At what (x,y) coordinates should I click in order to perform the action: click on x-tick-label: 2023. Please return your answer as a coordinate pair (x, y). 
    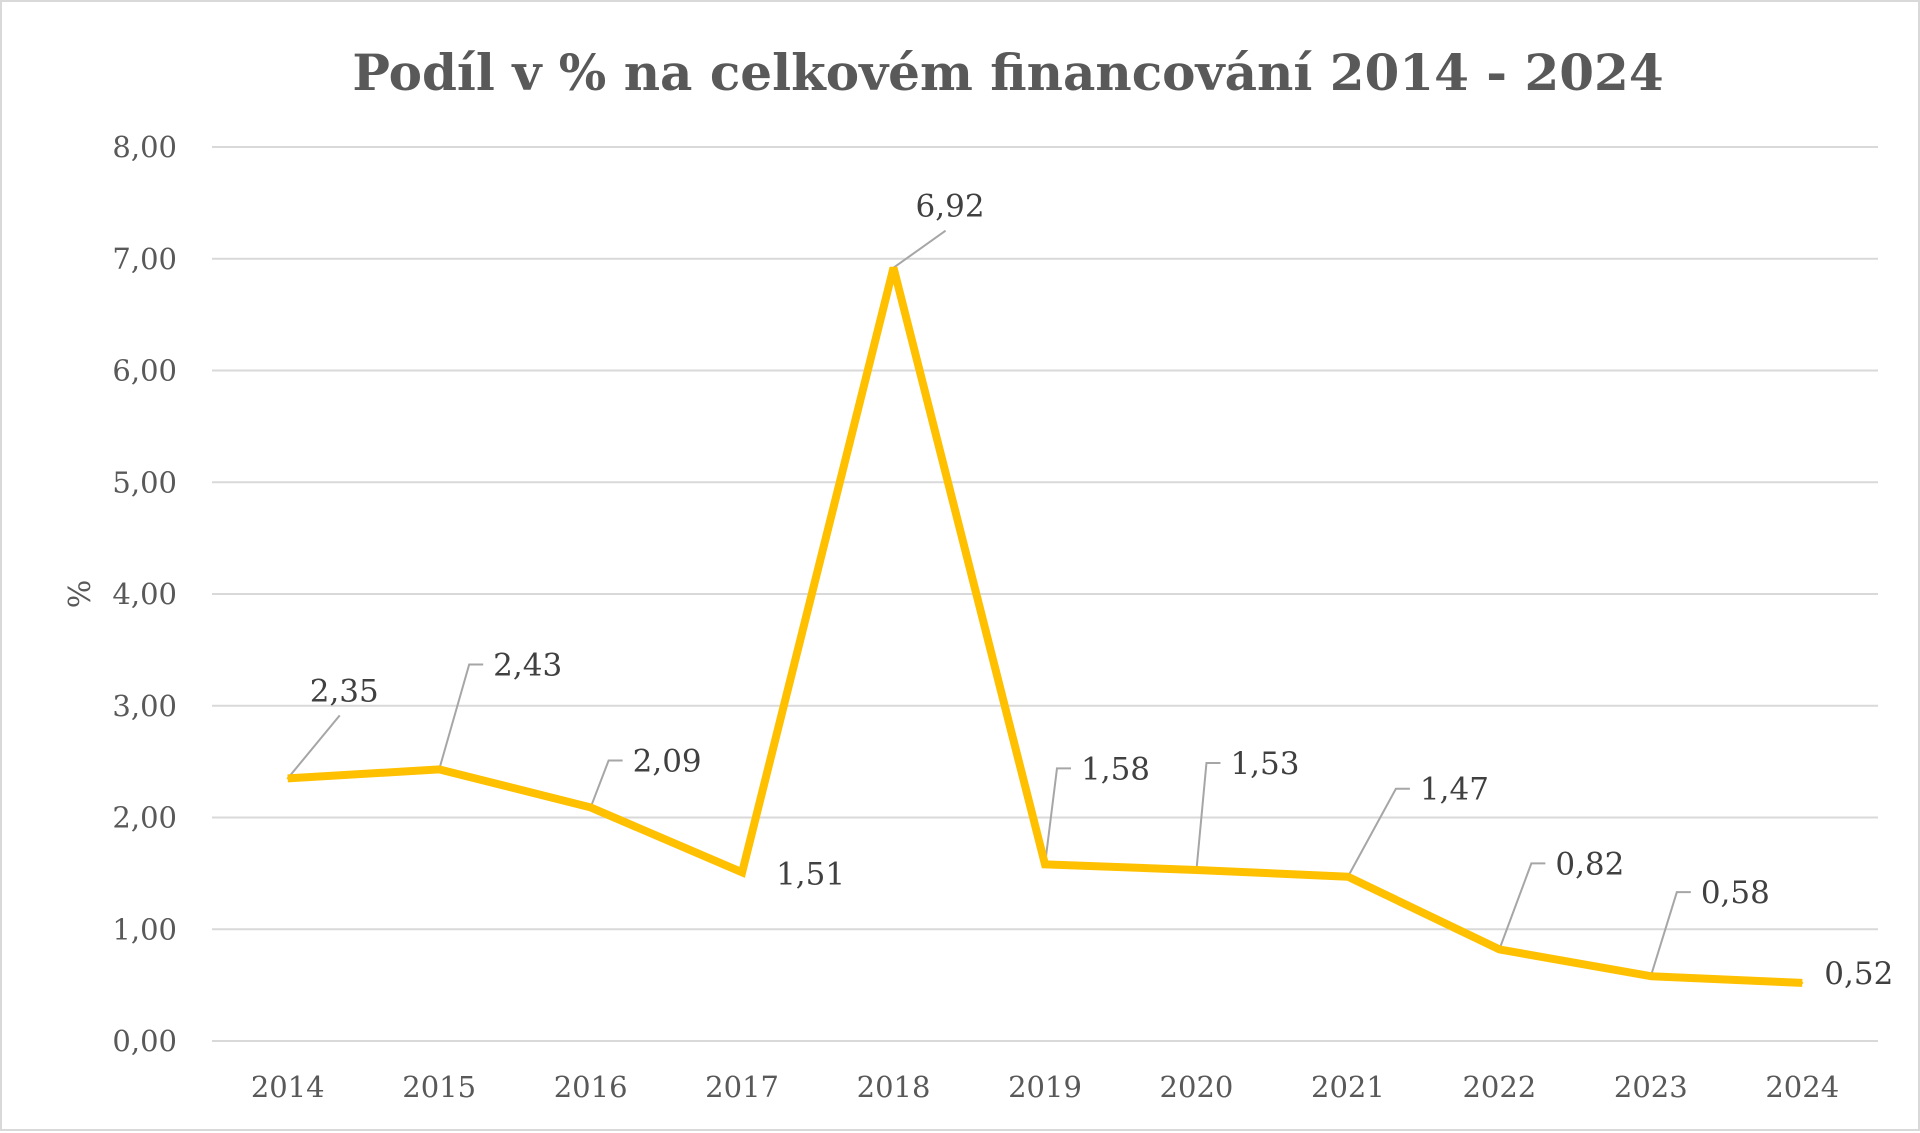
    Looking at the image, I should click on (1651, 1087).